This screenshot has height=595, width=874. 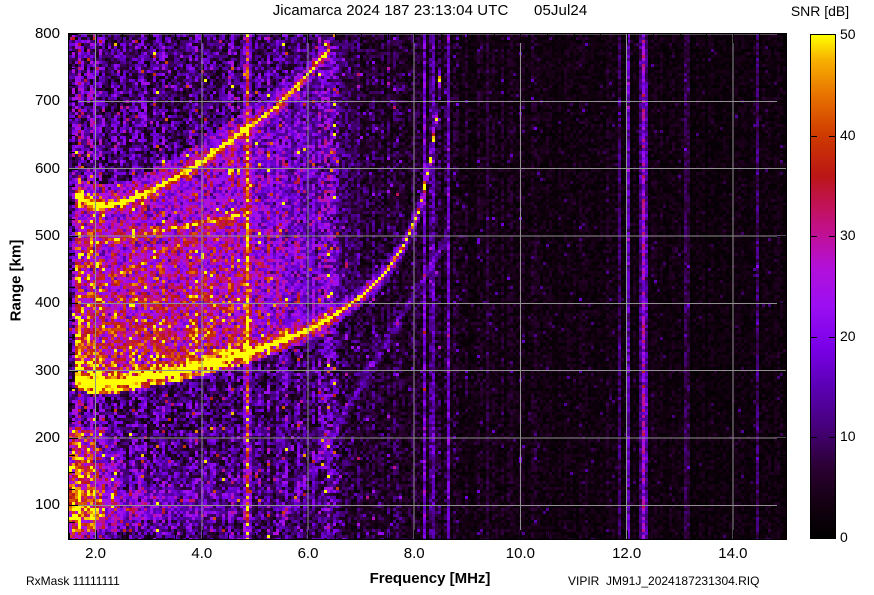 What do you see at coordinates (848, 134) in the screenshot?
I see `colorbar-tick-label: 40` at bounding box center [848, 134].